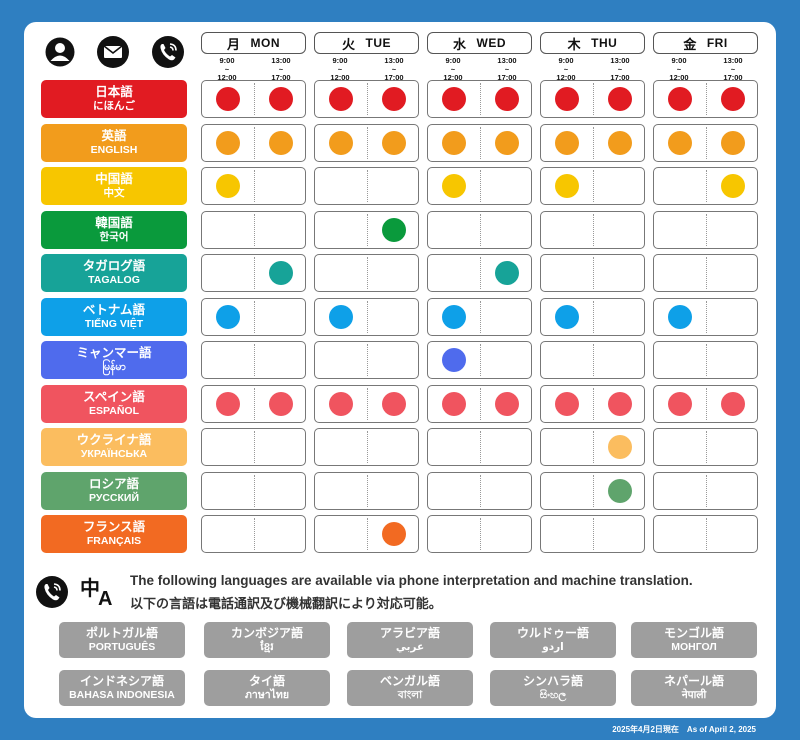 This screenshot has width=800, height=740. Describe the element at coordinates (114, 179) in the screenshot. I see `language-name-jp: 中国語` at that location.